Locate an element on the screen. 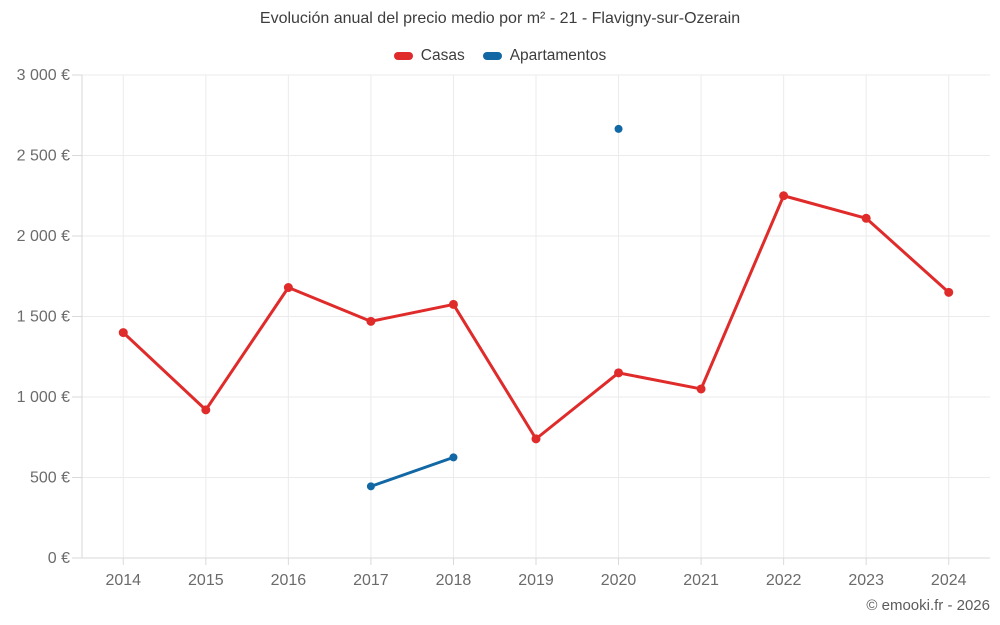 This screenshot has width=1000, height=625. y-axis-tick-label: 3 000 € is located at coordinates (43, 75).